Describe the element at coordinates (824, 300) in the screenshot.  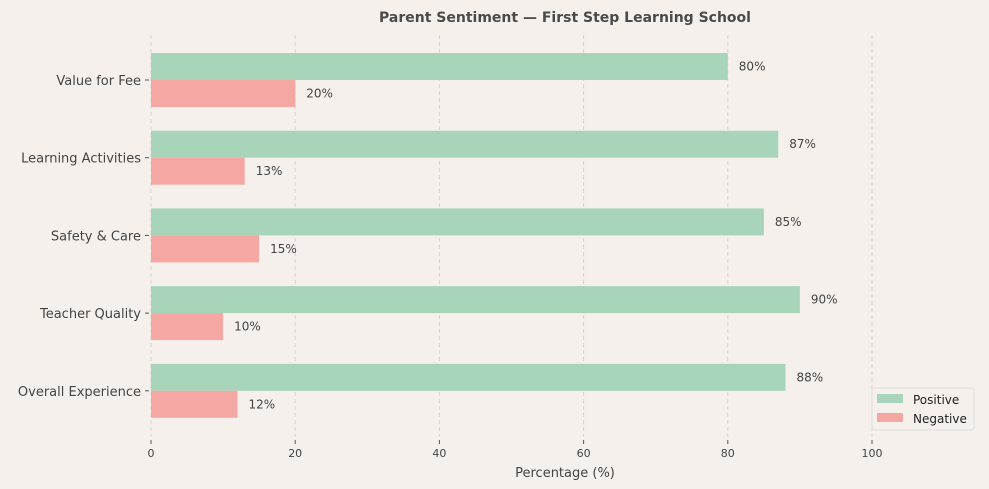
I see `data-label: 90%` at that location.